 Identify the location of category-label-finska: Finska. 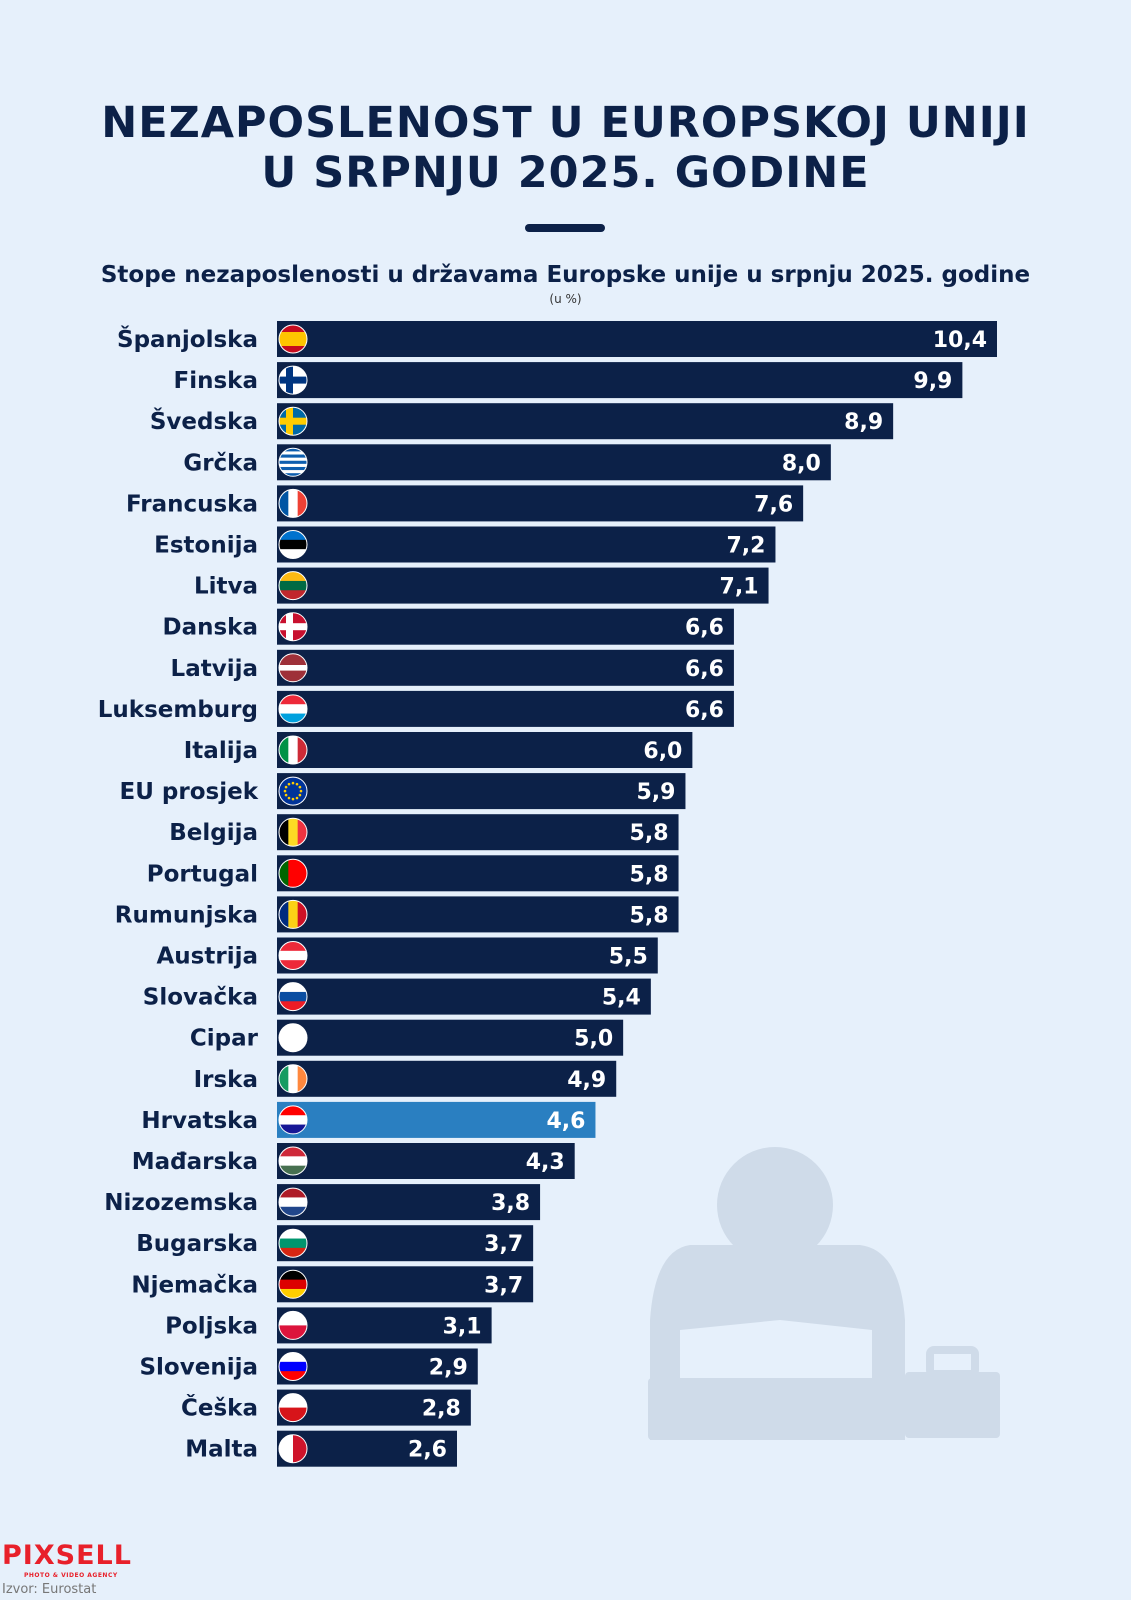
(216, 381).